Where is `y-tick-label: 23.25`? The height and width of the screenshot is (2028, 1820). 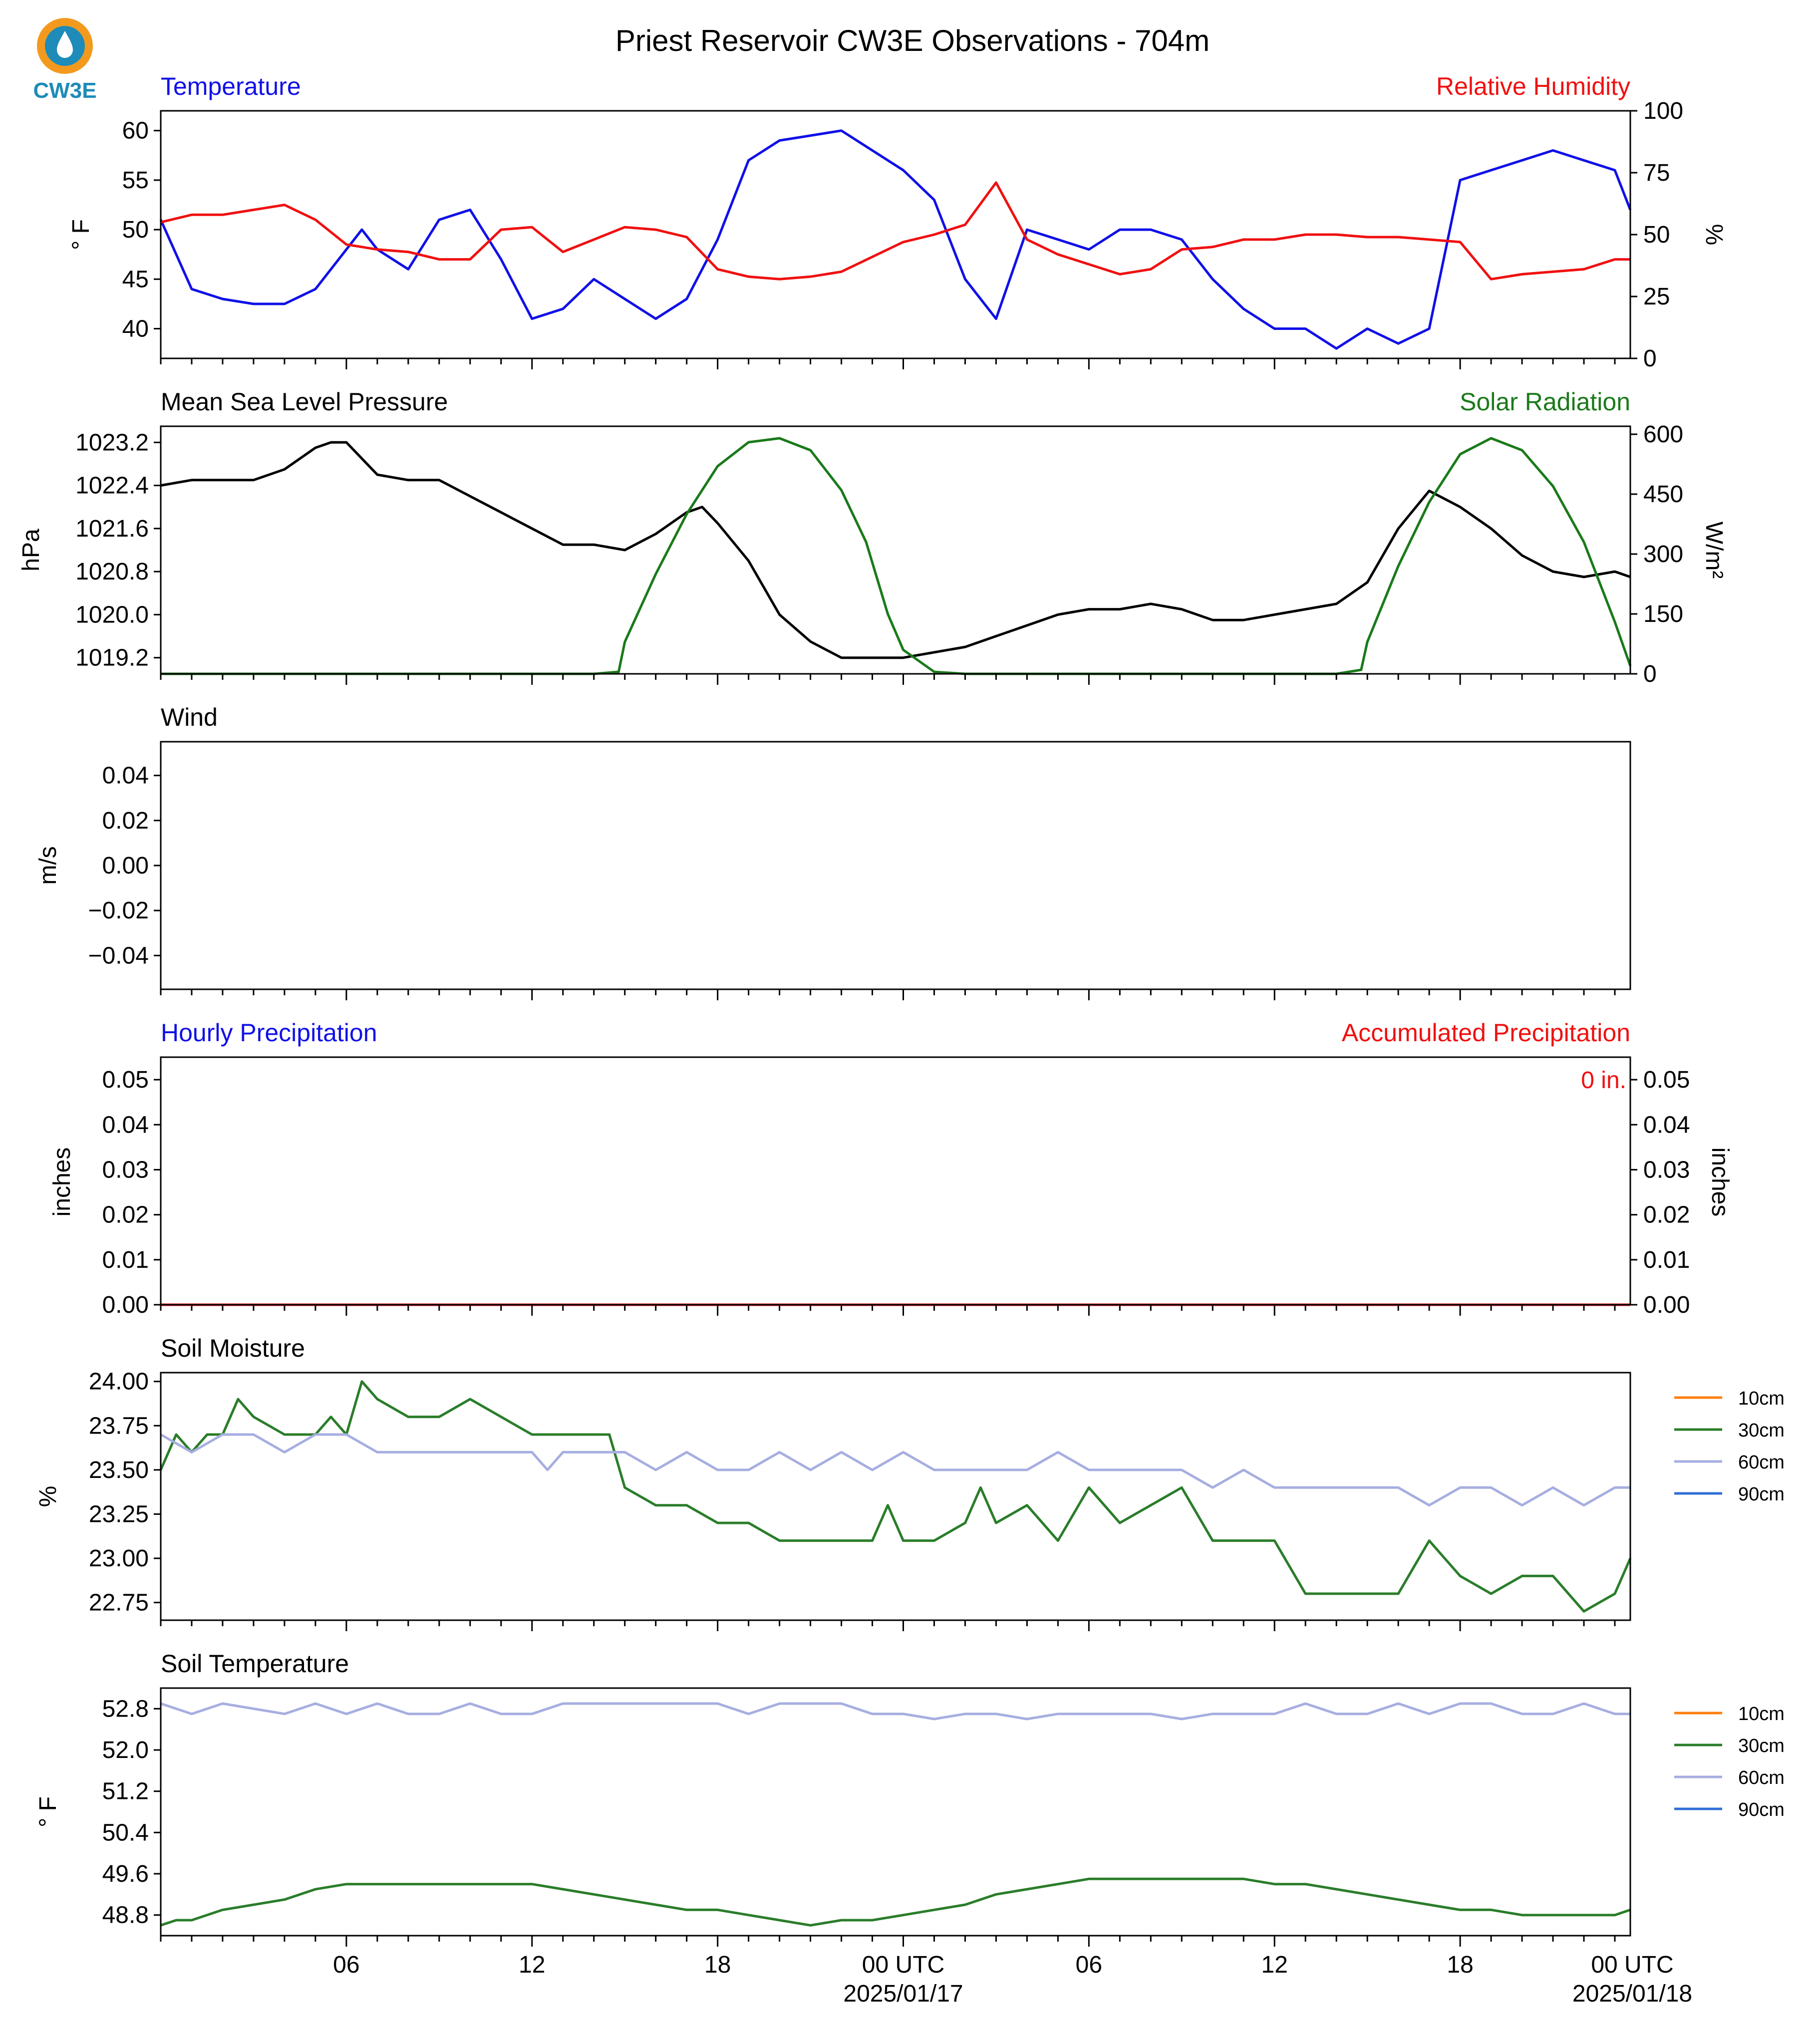
y-tick-label: 23.25 is located at coordinates (119, 1514).